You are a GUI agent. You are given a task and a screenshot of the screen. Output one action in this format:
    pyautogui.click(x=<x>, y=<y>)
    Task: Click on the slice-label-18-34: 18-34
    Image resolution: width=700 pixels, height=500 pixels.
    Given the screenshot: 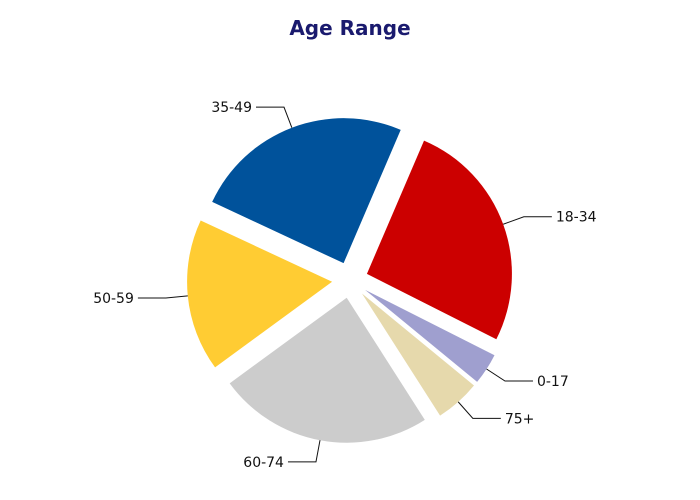 What is the action you would take?
    pyautogui.click(x=576, y=218)
    